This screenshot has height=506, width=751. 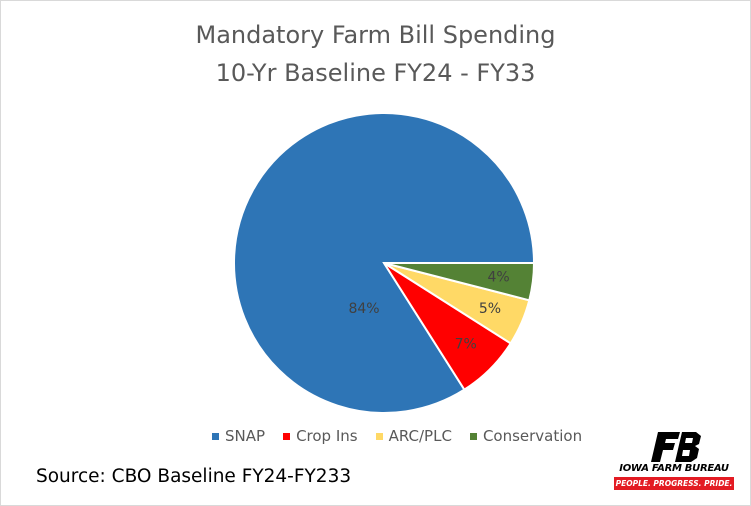 I want to click on logo-tagline: PEOPLE. PROGRESS. PRIDE., so click(x=674, y=483).